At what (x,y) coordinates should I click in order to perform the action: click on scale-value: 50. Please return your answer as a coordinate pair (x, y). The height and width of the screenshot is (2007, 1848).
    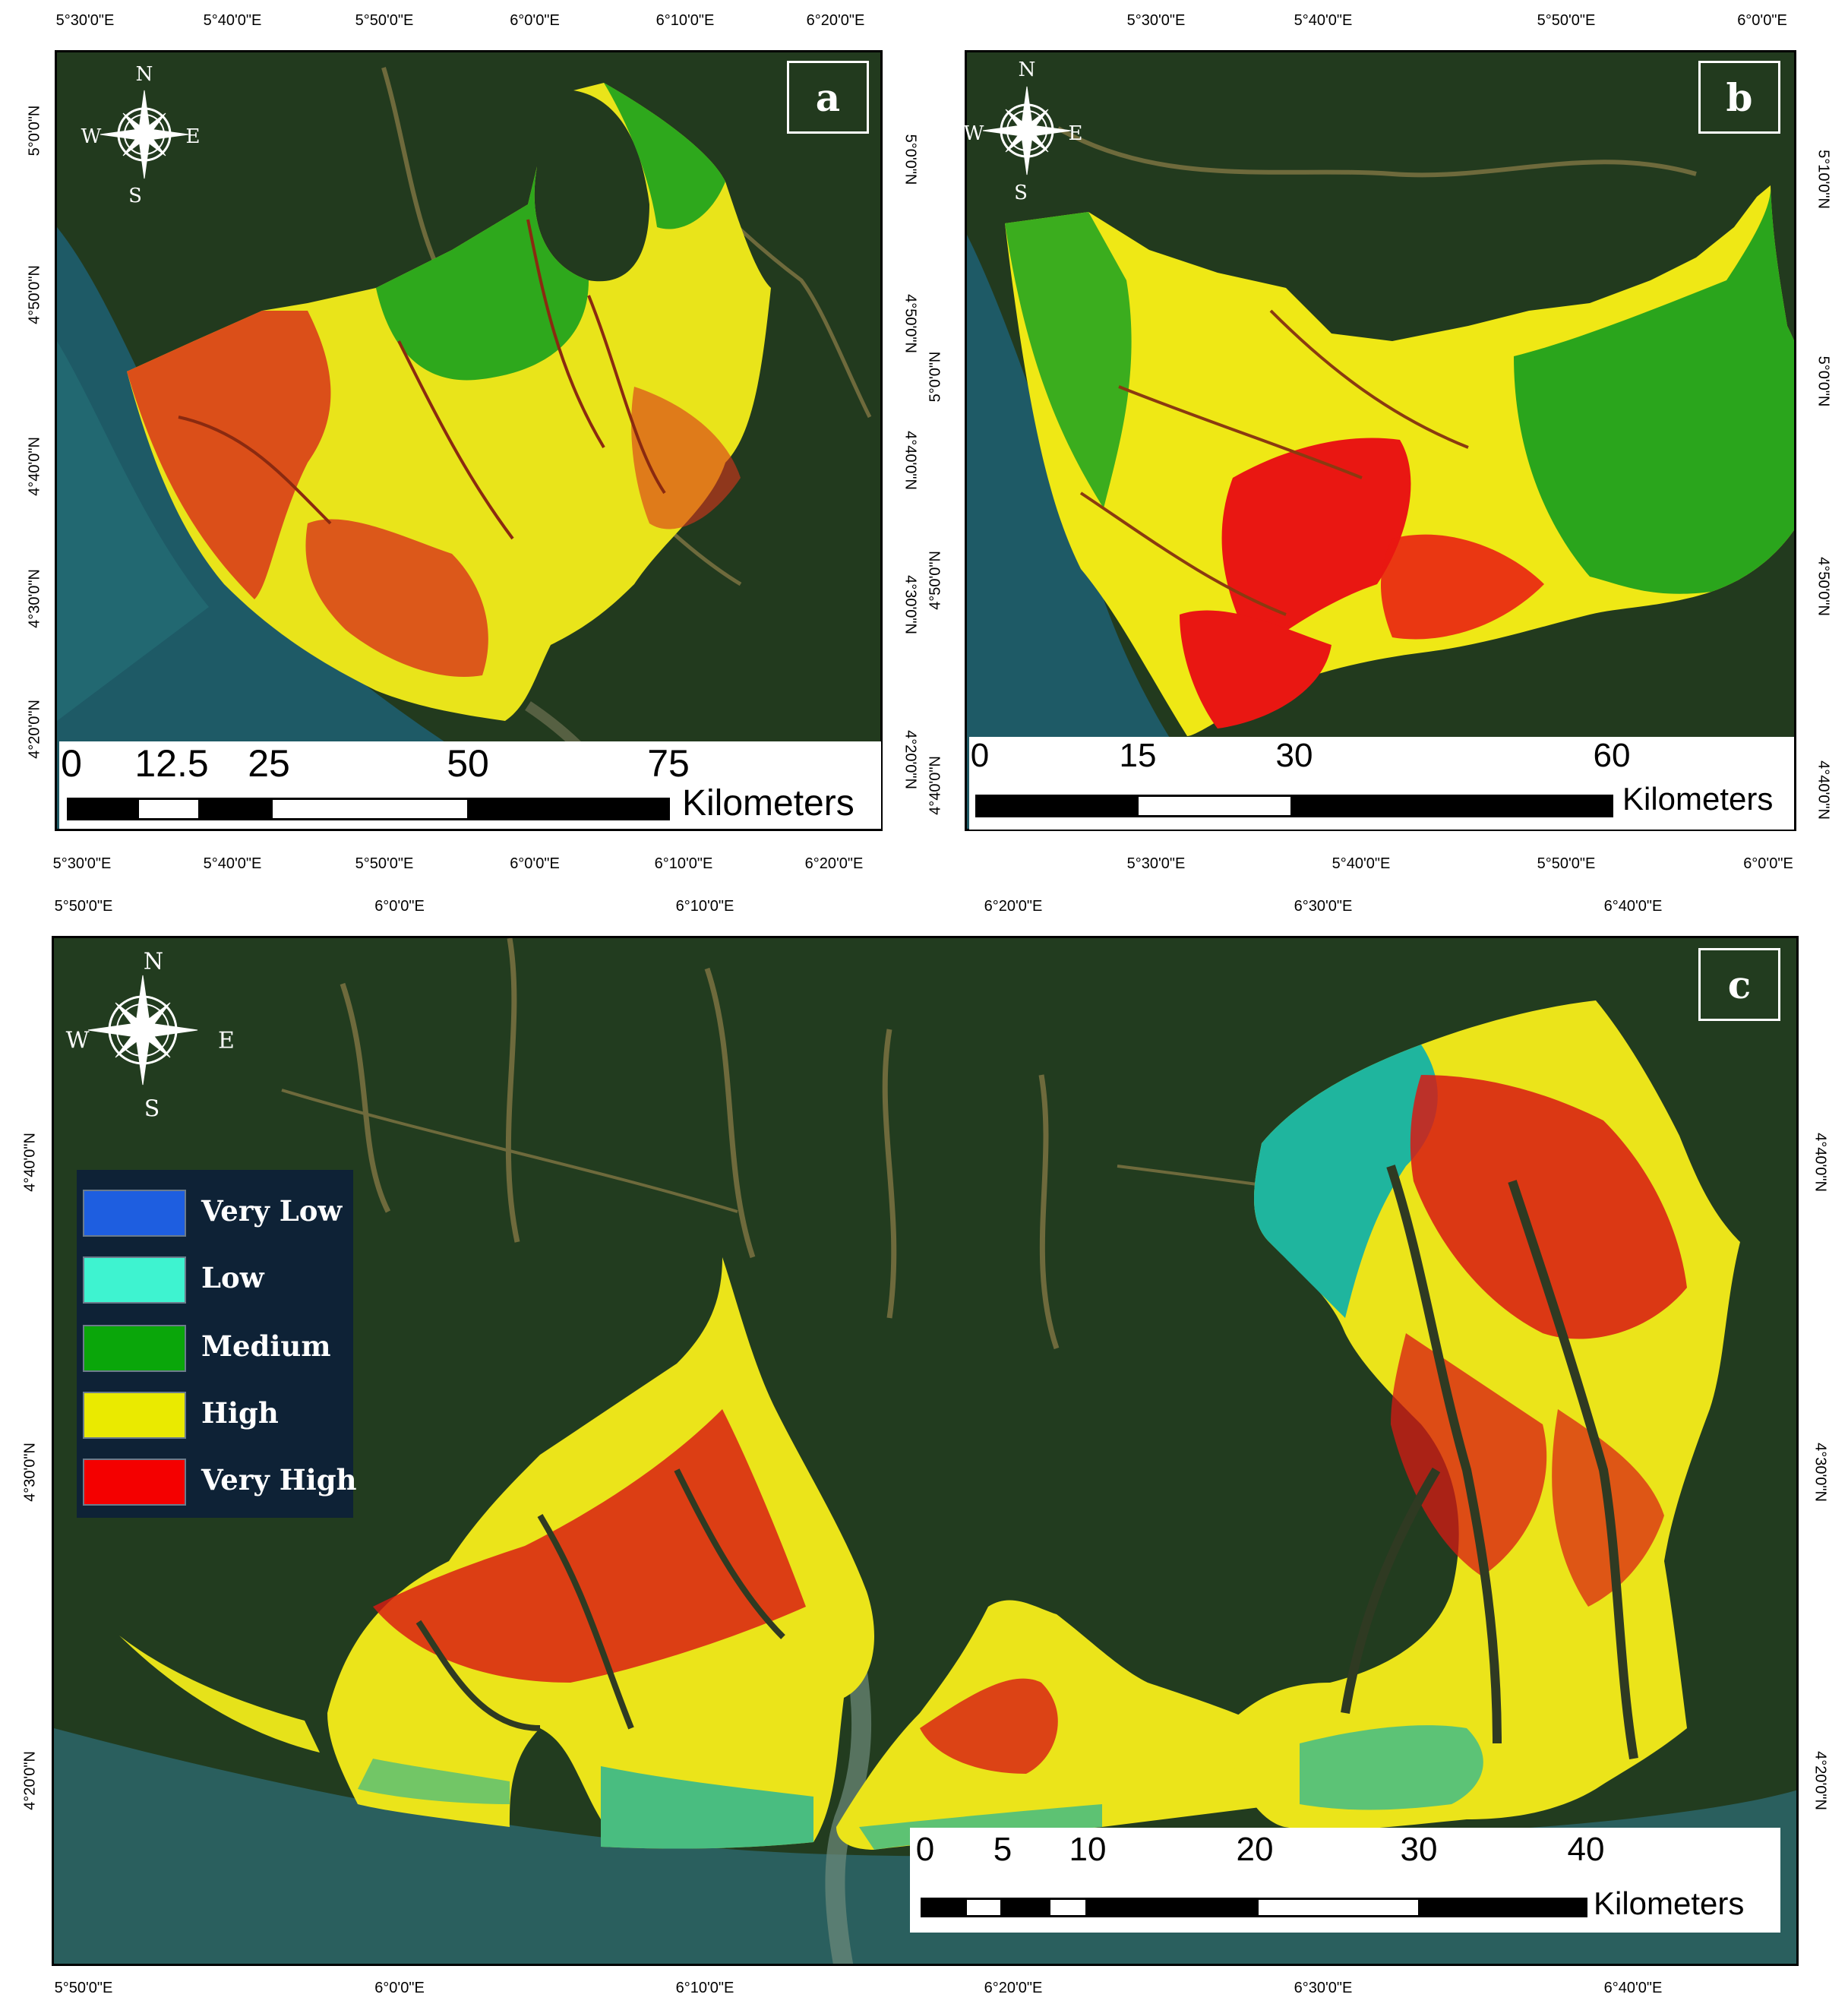
    Looking at the image, I should click on (468, 763).